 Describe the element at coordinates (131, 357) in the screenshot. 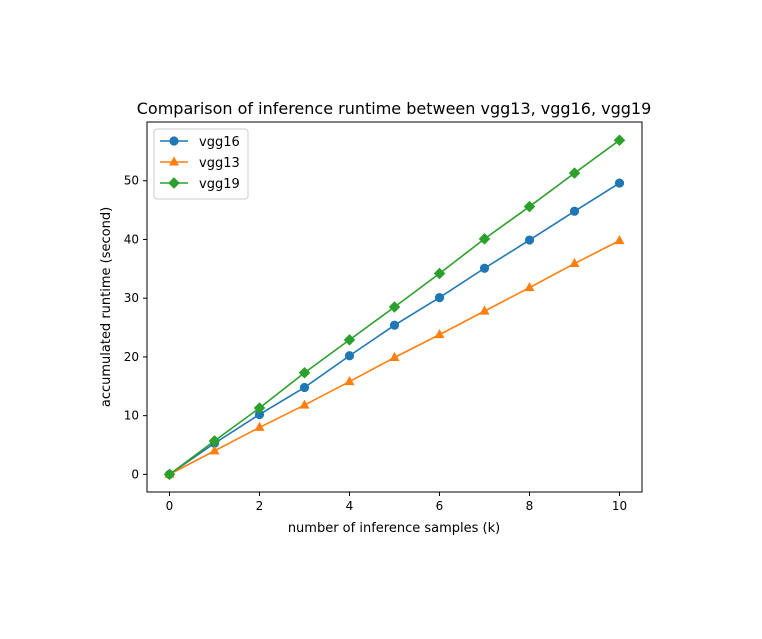

I see `y-tick-label: 20` at that location.